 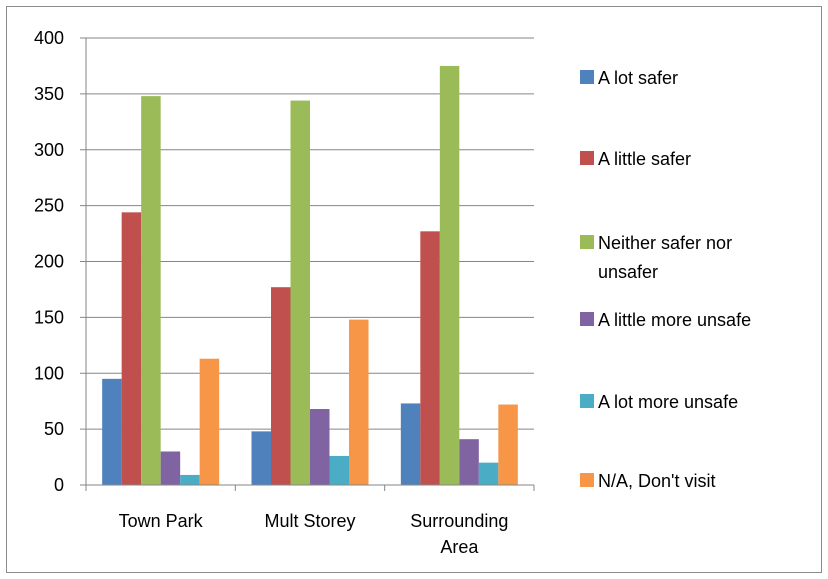 What do you see at coordinates (49, 317) in the screenshot?
I see `y-tick-label: 150` at bounding box center [49, 317].